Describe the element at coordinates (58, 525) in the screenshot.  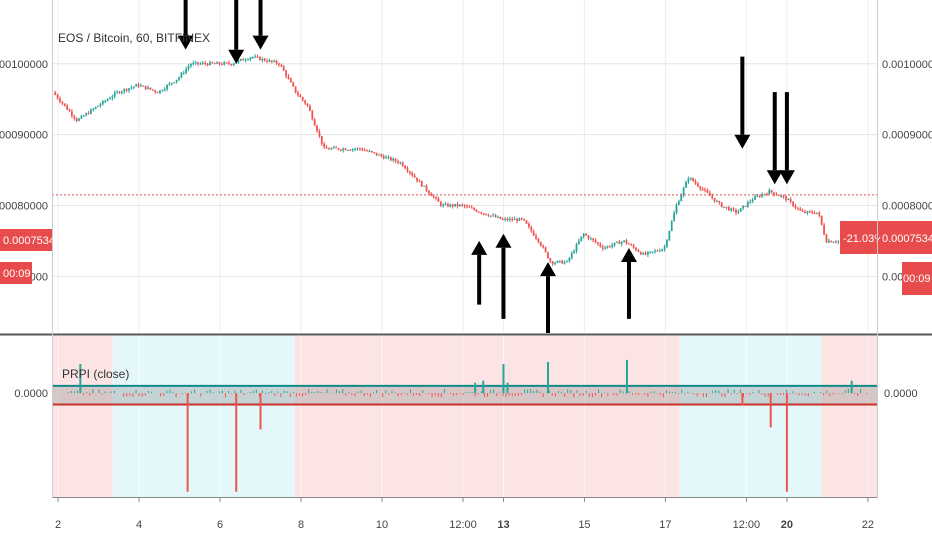
I see `x-tick-label: 2` at that location.